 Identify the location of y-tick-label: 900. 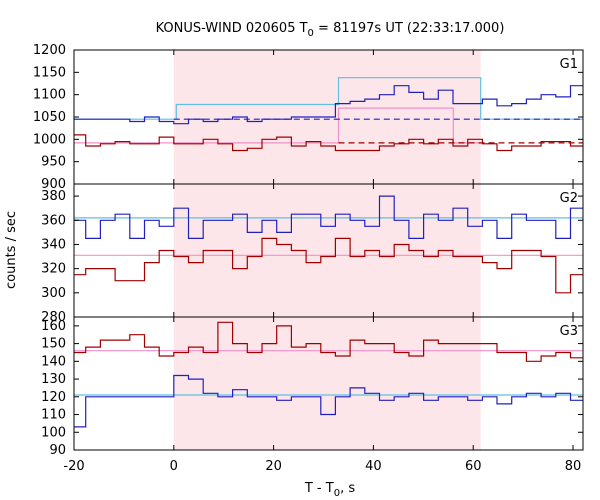
(53, 184).